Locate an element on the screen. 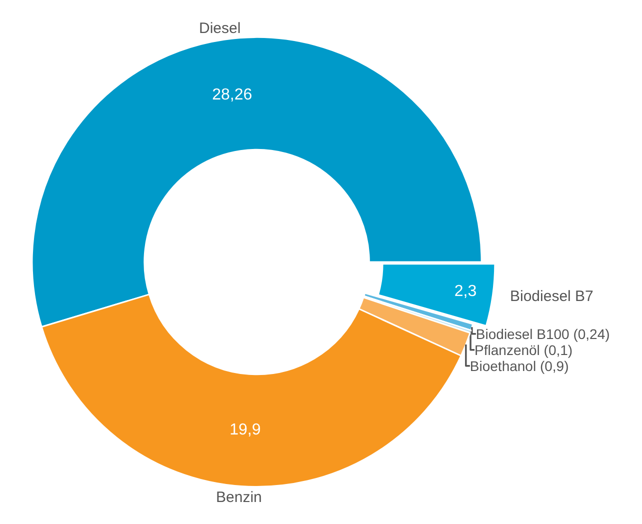  slice-label: Benzin is located at coordinates (239, 497).